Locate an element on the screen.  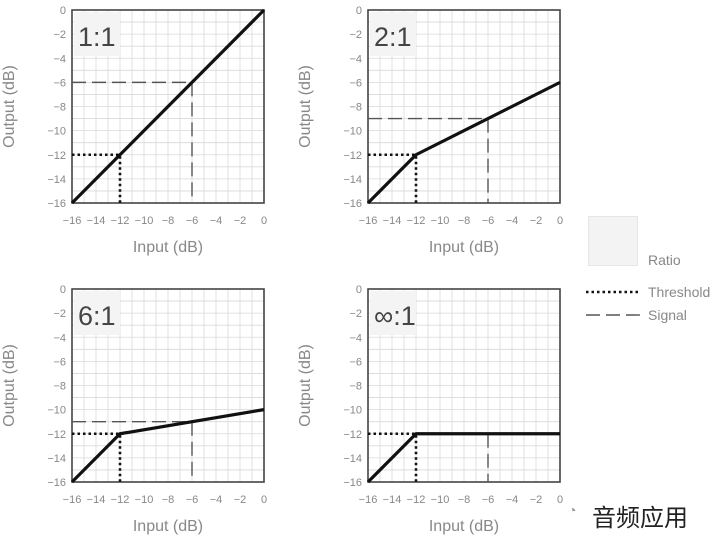
legend-ratio-swatch is located at coordinates (613, 241).